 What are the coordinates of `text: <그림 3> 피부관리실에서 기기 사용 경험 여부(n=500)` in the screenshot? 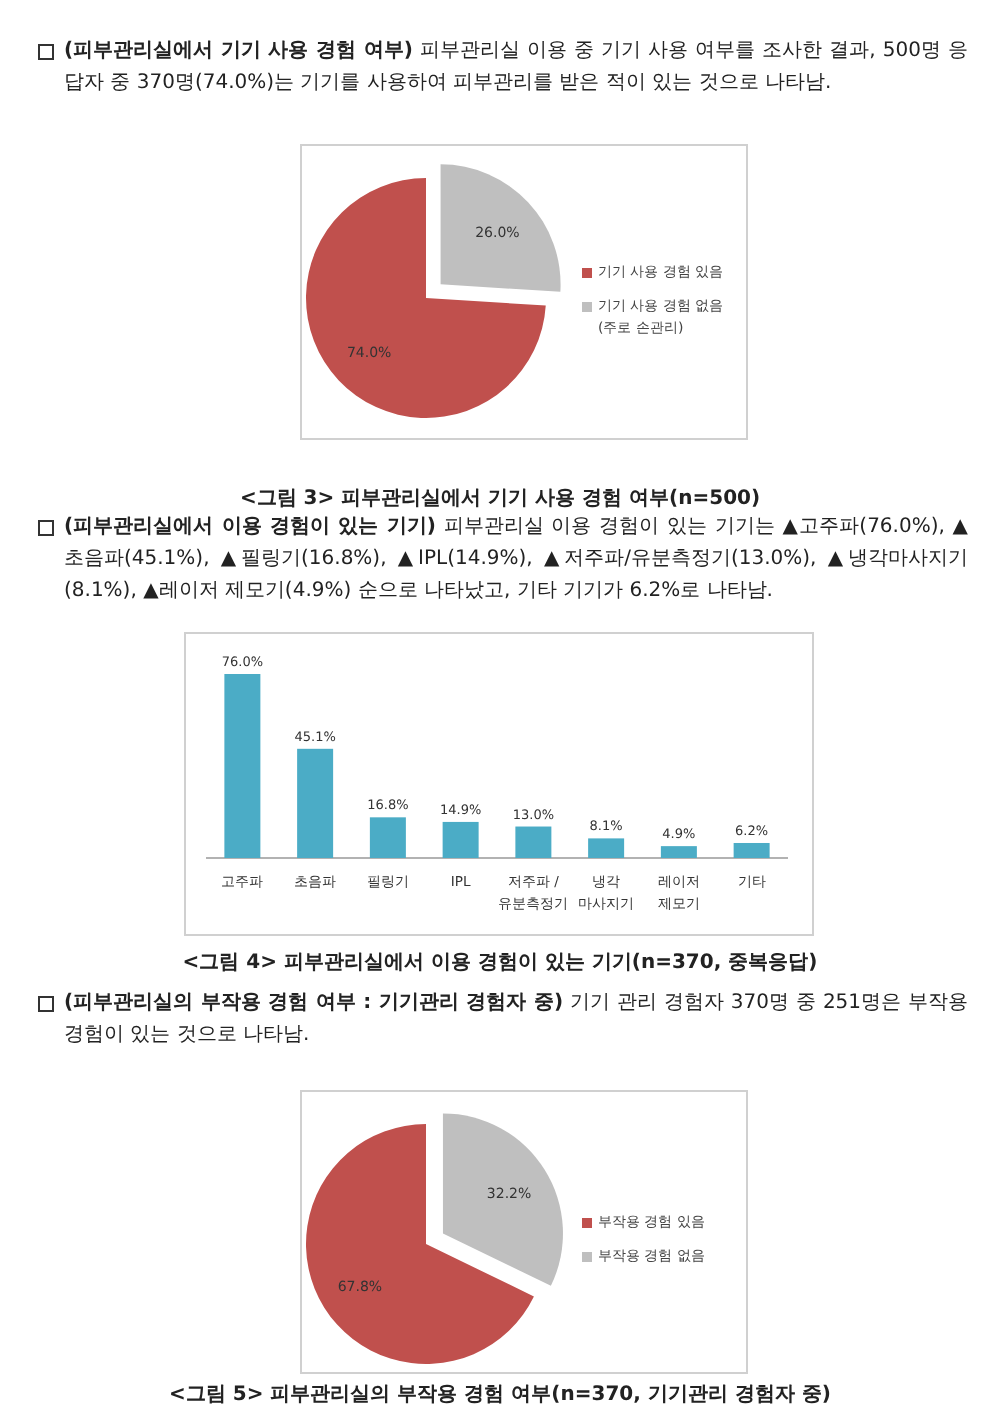 It's located at (500, 499).